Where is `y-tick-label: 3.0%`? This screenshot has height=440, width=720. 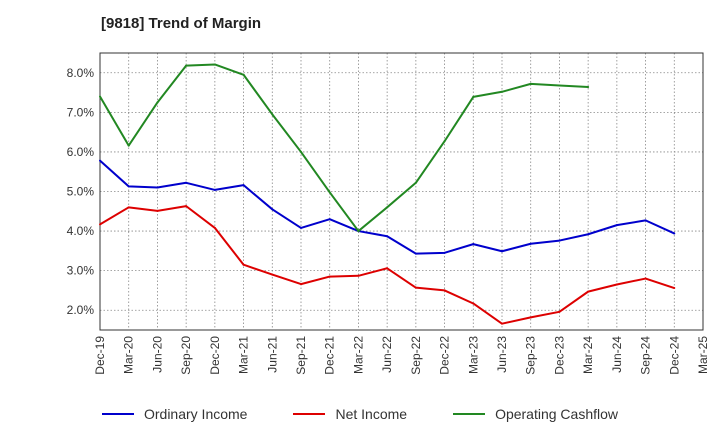
y-tick-label: 3.0% is located at coordinates (81, 271).